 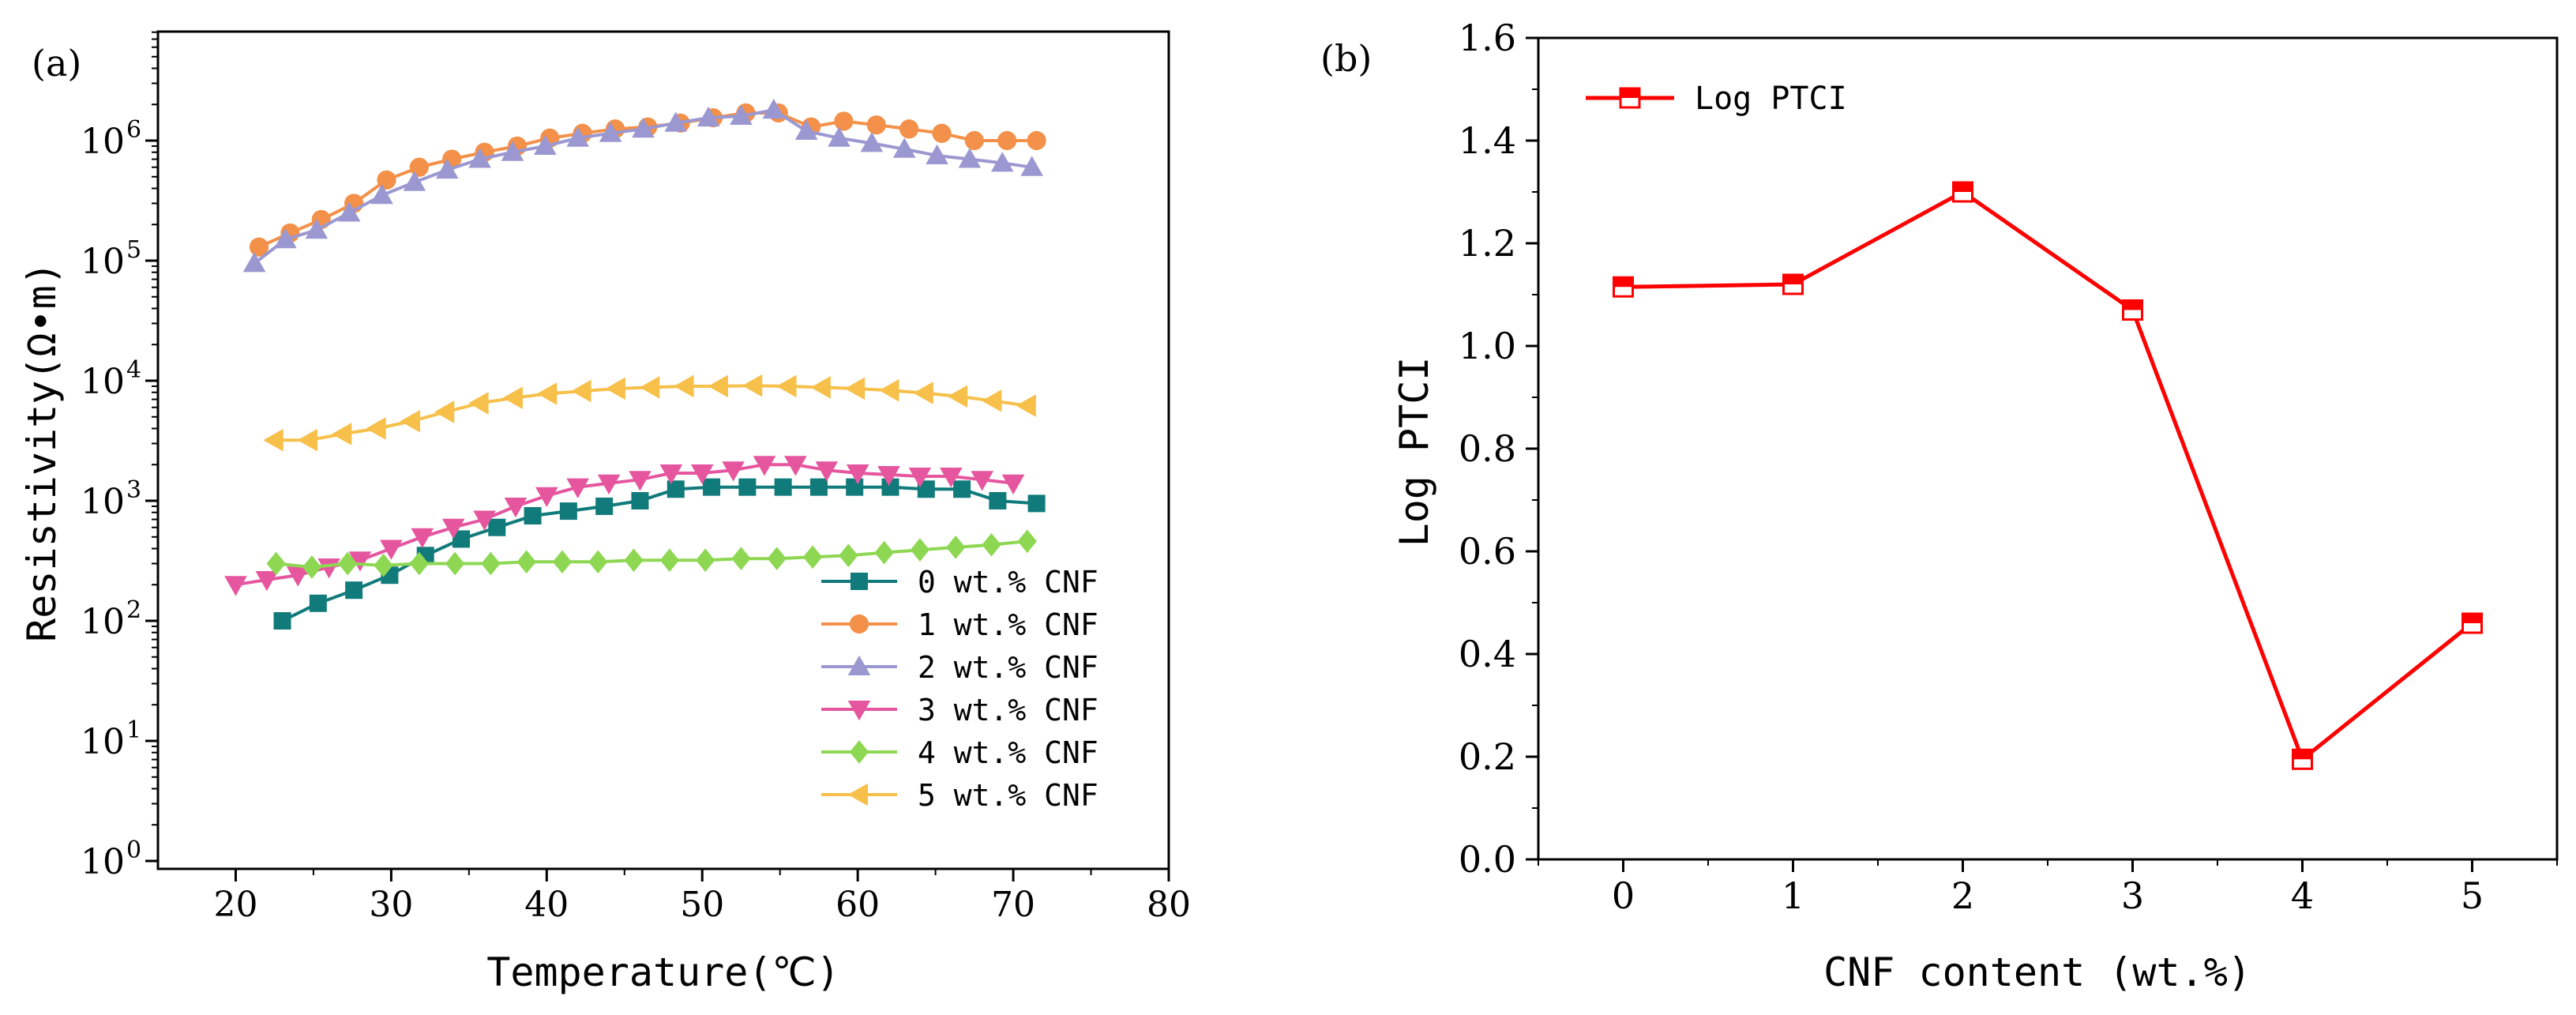 What do you see at coordinates (1346, 58) in the screenshot?
I see `panel-b-label: (b)` at bounding box center [1346, 58].